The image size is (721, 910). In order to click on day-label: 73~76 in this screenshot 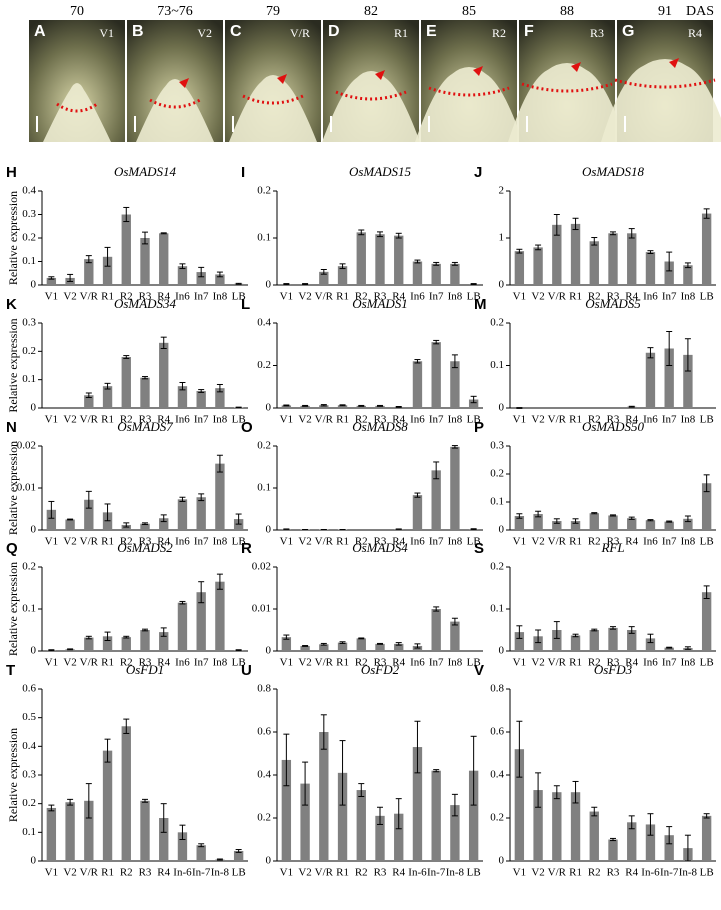, I will do `click(175, 11)`.